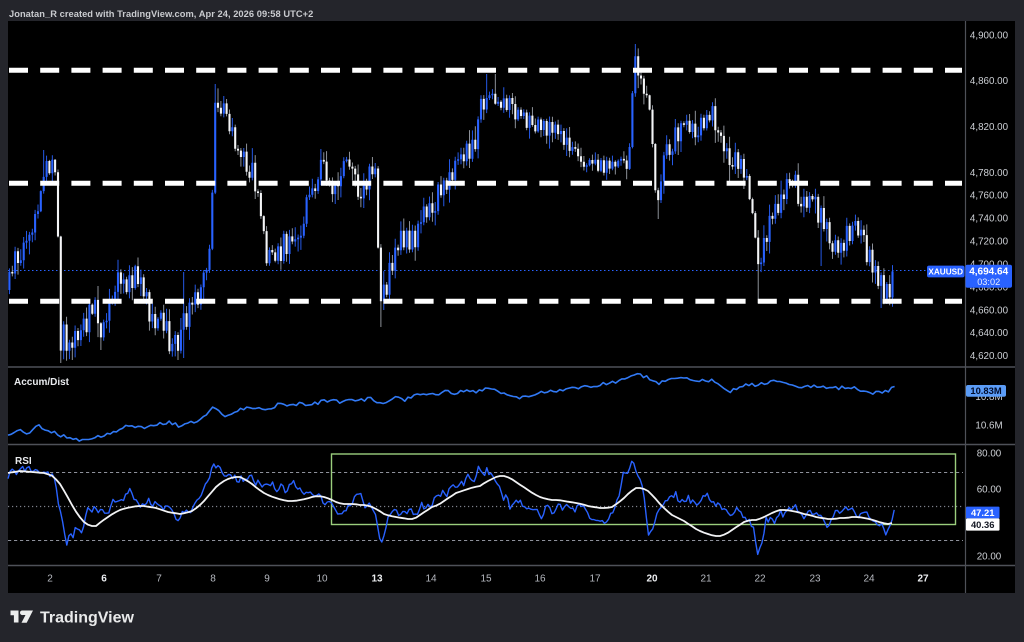 Image resolution: width=1024 pixels, height=642 pixels. What do you see at coordinates (988, 272) in the screenshot?
I see `svg-text: 4,694.64` at bounding box center [988, 272].